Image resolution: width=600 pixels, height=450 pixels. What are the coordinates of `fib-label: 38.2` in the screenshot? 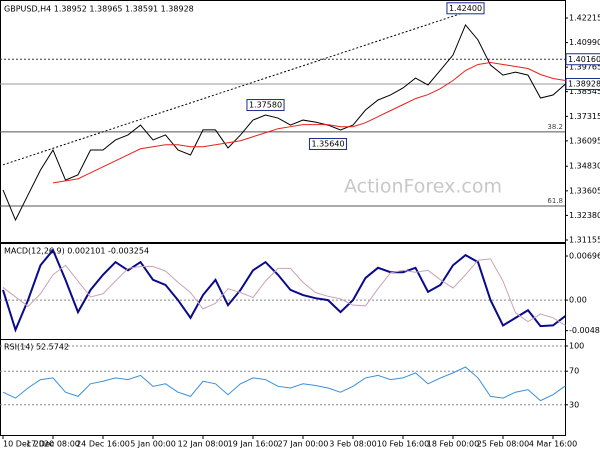 It's located at (555, 127).